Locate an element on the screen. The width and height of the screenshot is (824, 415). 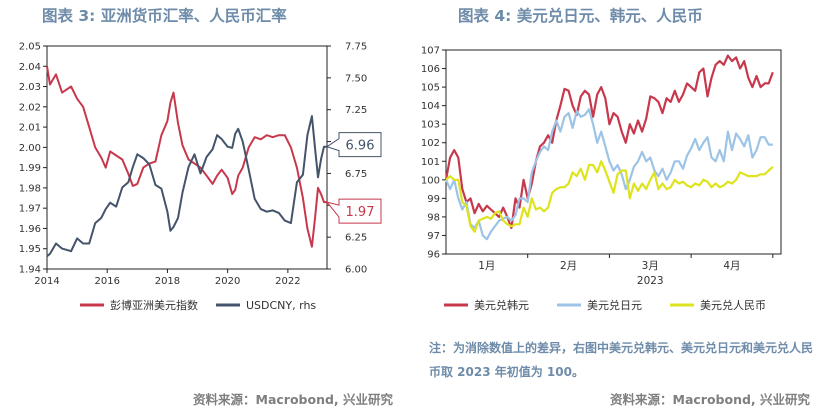
y-left-tick-label: 2.00 is located at coordinates (30, 148).